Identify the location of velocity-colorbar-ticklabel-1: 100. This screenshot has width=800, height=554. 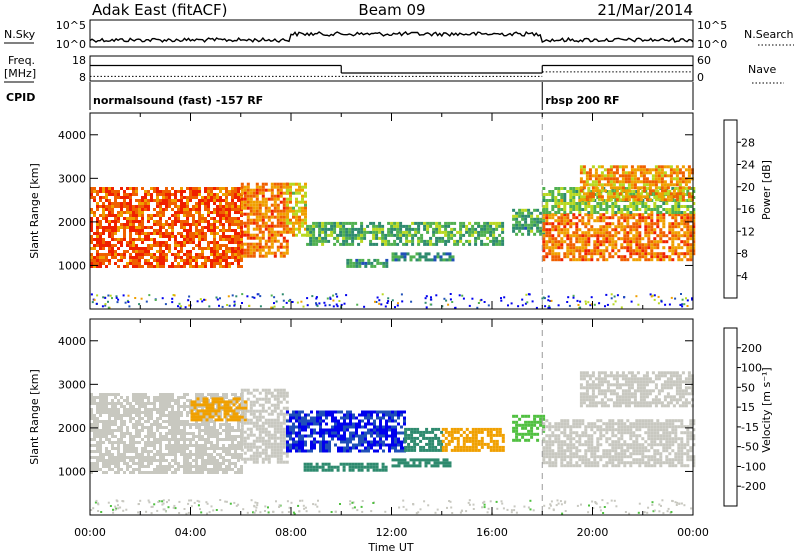
(751, 368).